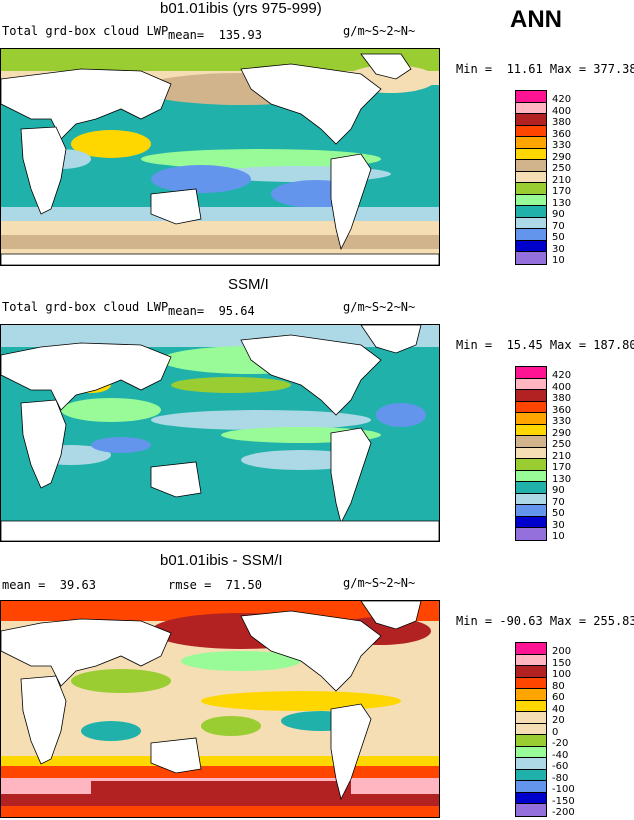 The image size is (634, 820). What do you see at coordinates (248, 284) in the screenshot?
I see `panel2-title: SSM/I` at bounding box center [248, 284].